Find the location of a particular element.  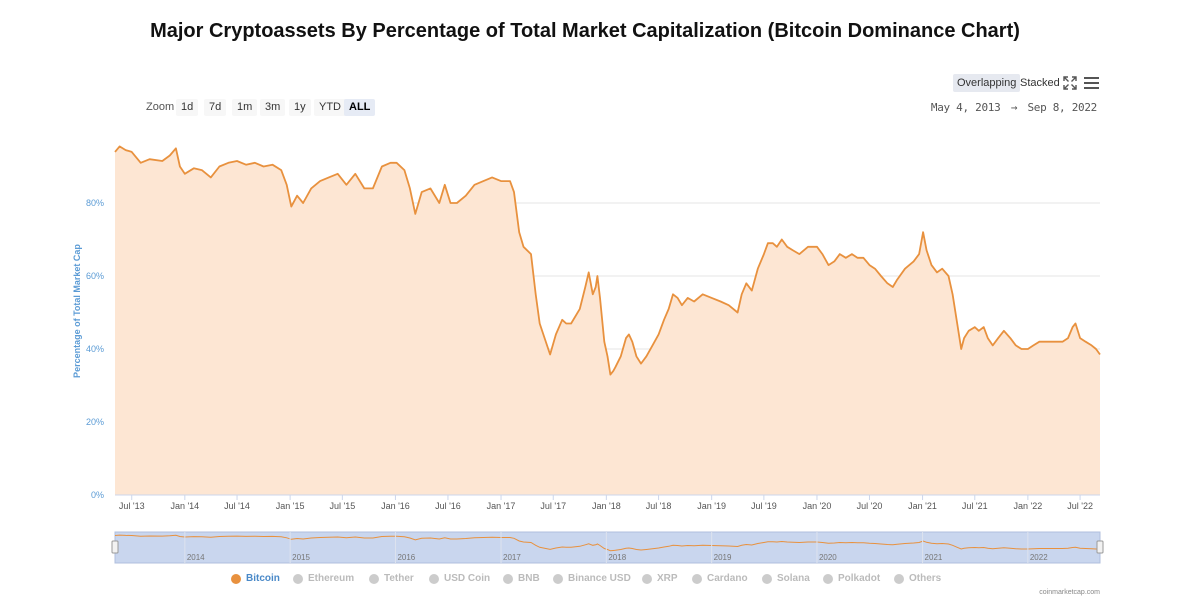

y-axis-label: Percentage of Total Market Cap is located at coordinates (77, 311).